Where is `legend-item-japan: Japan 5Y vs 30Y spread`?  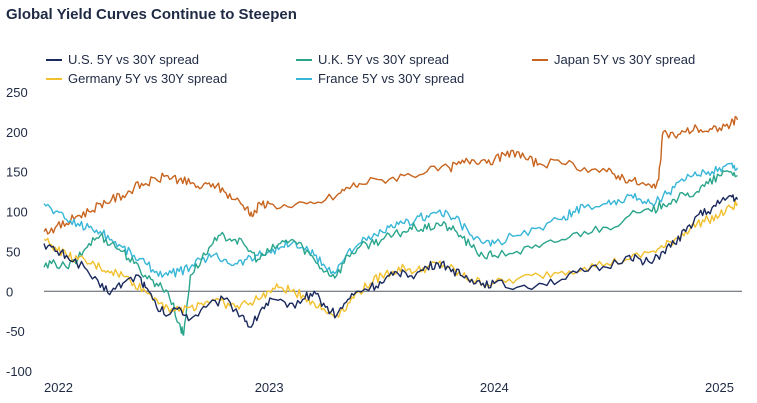
legend-item-japan: Japan 5Y vs 30Y spread is located at coordinates (613, 59).